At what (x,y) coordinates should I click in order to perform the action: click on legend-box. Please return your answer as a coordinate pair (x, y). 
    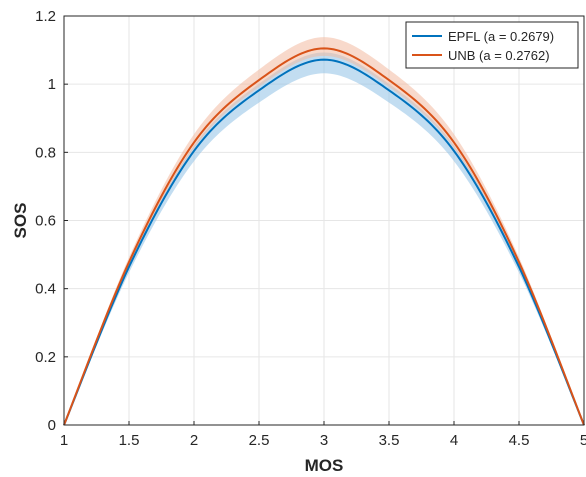
    Looking at the image, I should click on (492, 45).